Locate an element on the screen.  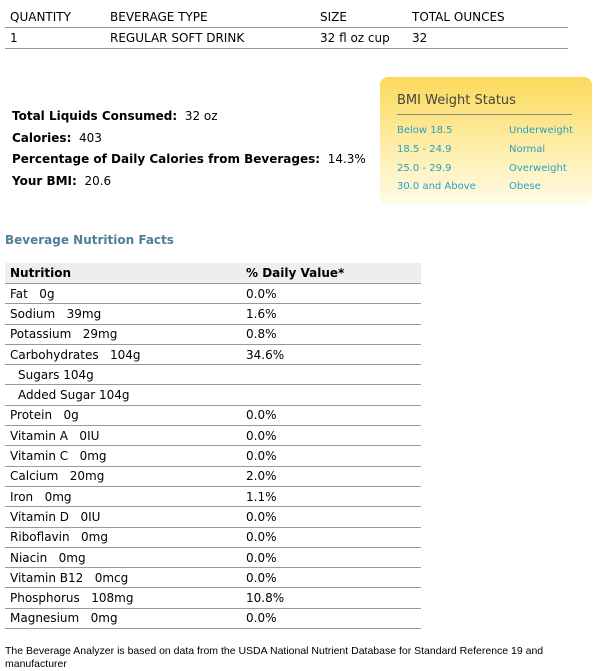
table-row: Iron 0mg 1.1% is located at coordinates (213, 497).